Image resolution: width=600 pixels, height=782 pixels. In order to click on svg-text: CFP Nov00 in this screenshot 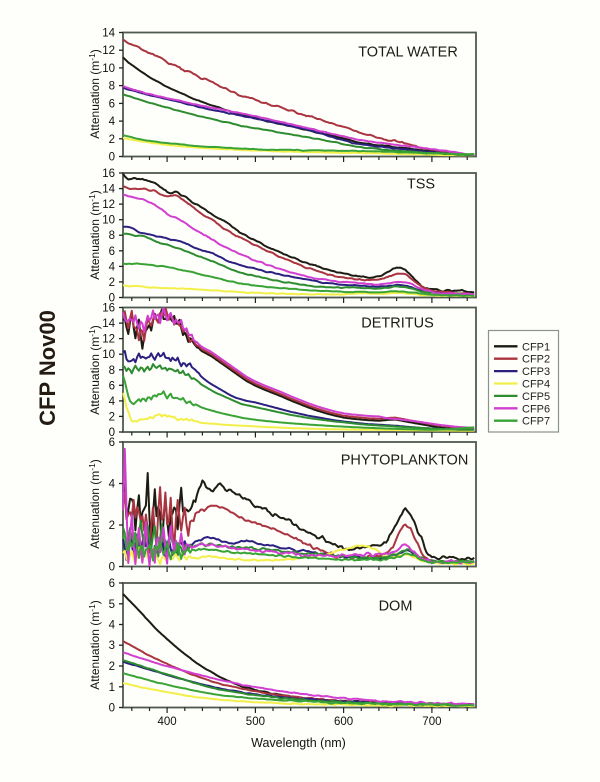, I will do `click(47, 368)`.